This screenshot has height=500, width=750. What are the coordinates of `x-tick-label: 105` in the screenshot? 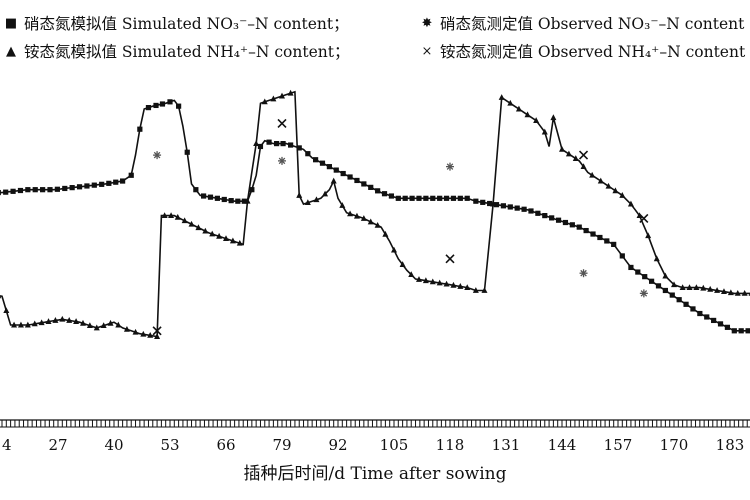 It's located at (394, 445).